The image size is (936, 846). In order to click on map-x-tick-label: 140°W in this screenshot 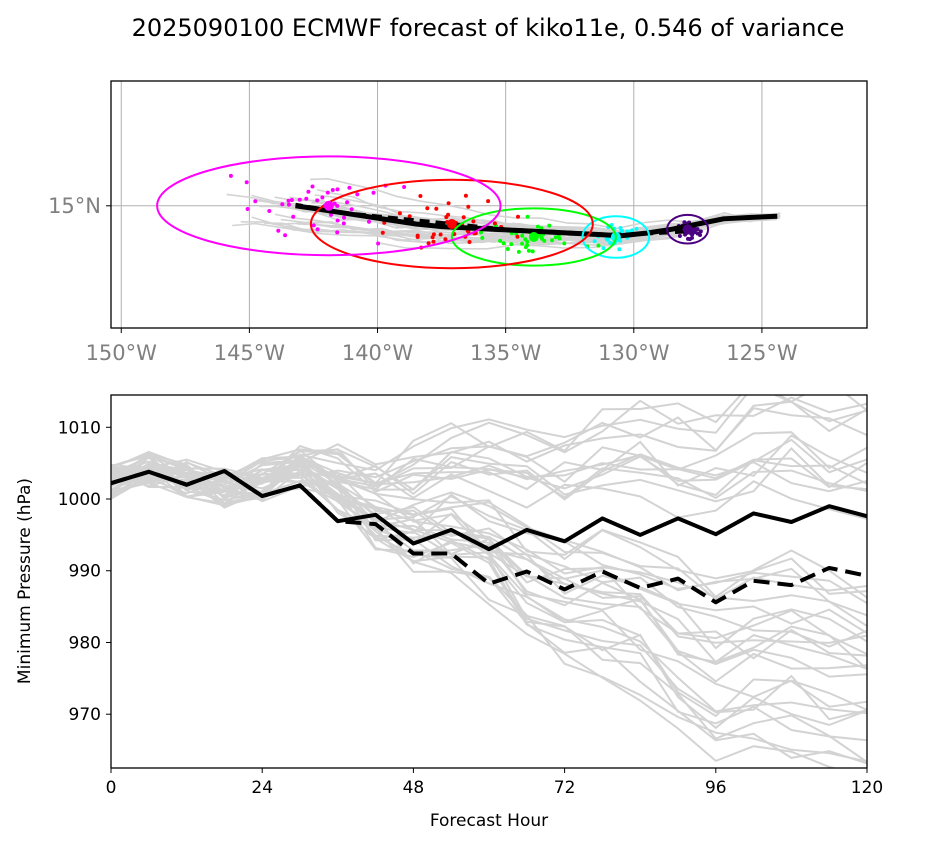, I will do `click(378, 353)`.